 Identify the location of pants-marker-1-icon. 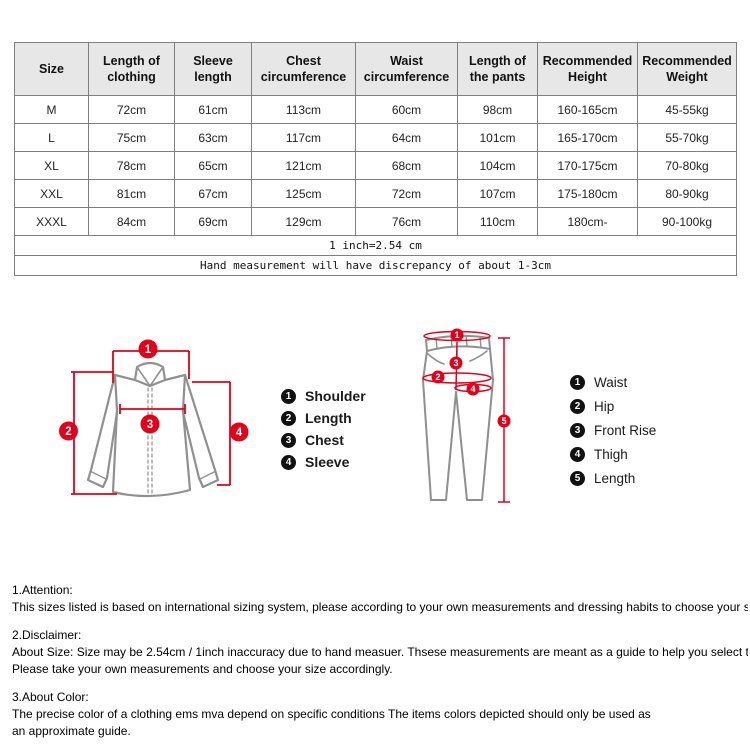
(457, 335).